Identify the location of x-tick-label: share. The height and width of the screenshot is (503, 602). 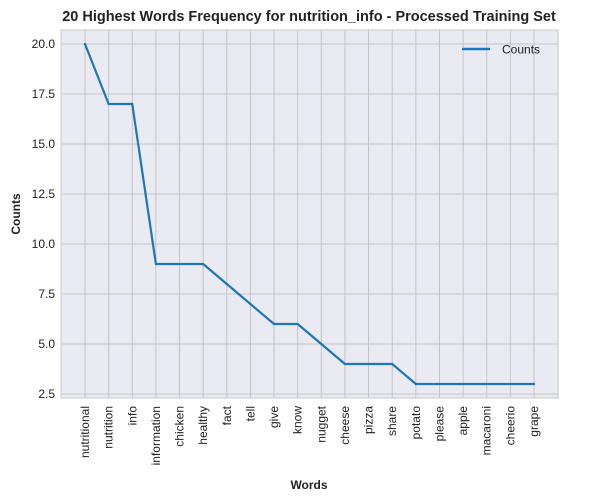
(392, 421).